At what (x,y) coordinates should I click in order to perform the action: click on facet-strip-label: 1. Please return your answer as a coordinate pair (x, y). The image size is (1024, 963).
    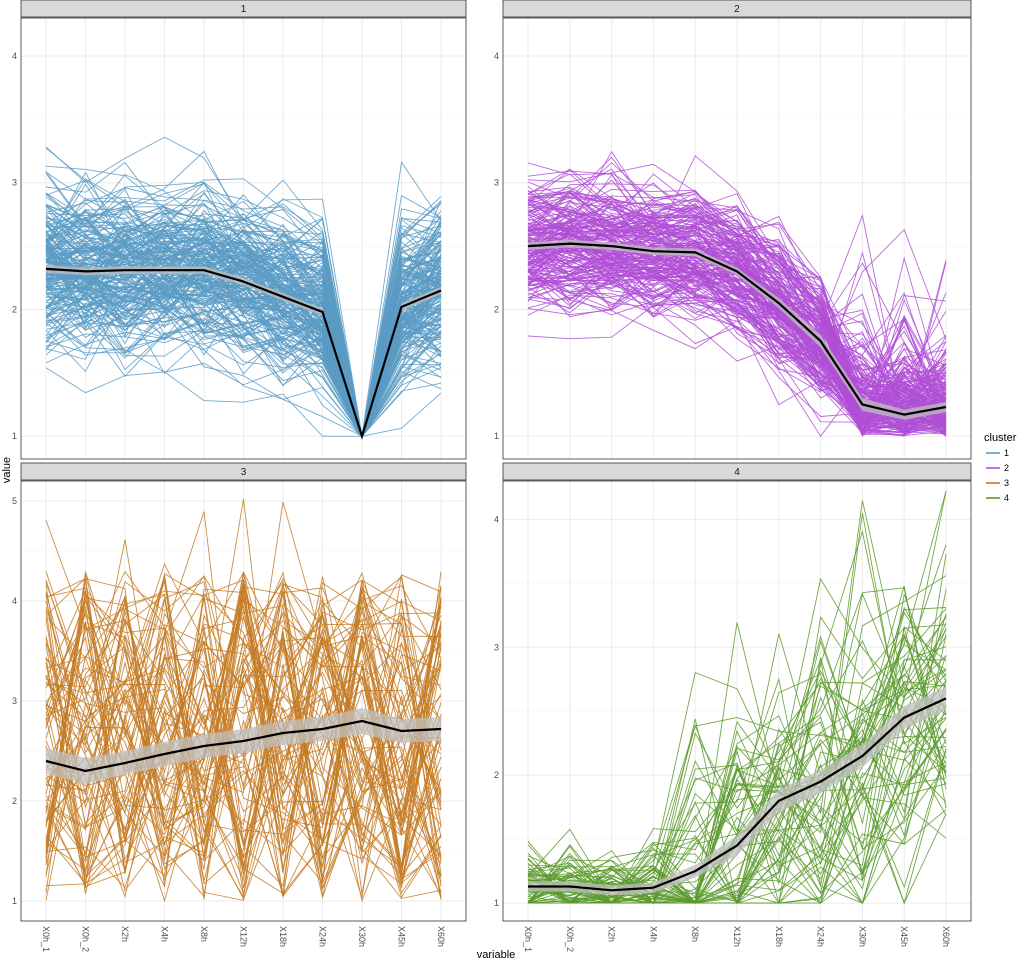
    Looking at the image, I should click on (244, 9).